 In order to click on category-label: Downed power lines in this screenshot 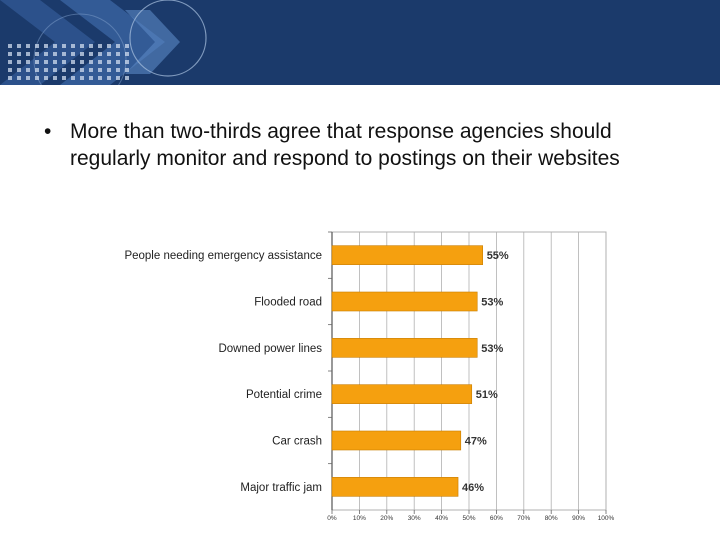, I will do `click(270, 349)`.